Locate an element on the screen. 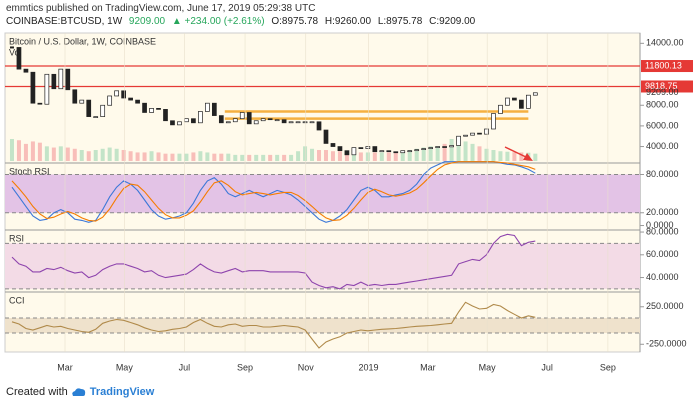  last-price-label: 9209.00 is located at coordinates (662, 92).